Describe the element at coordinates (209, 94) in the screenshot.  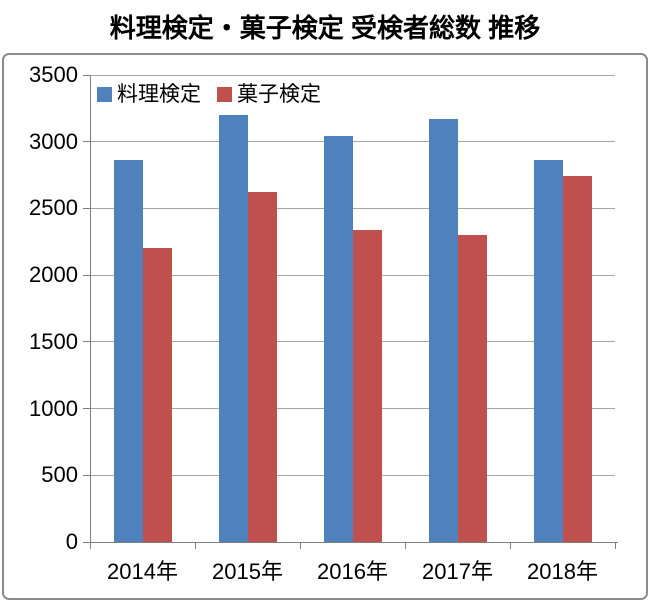
I see `legend: 料理検定 菓子検定` at that location.